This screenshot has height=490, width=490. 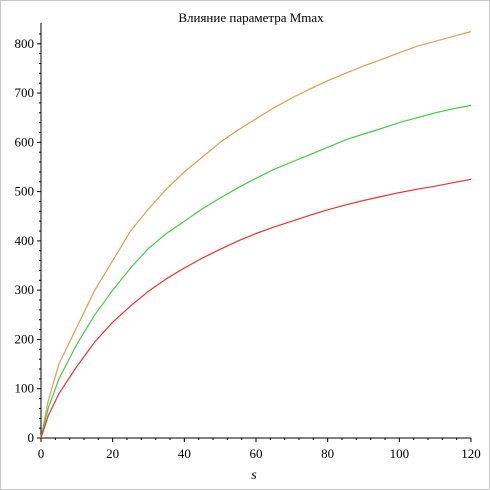 What do you see at coordinates (41, 453) in the screenshot?
I see `x-tick-label: 0` at bounding box center [41, 453].